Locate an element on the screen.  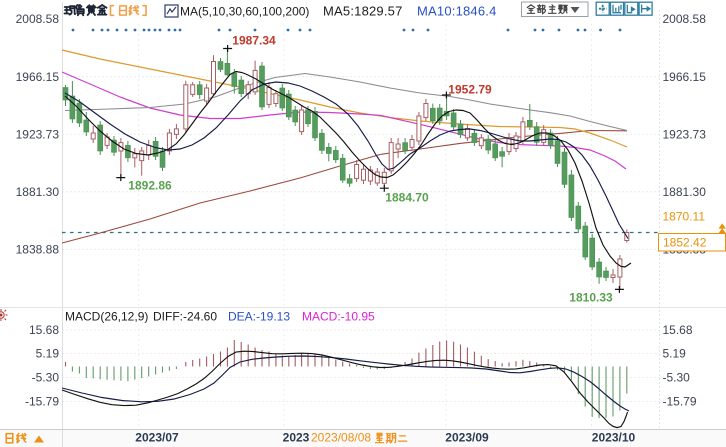
svg-text: 2023/08/08 is located at coordinates (341, 437).